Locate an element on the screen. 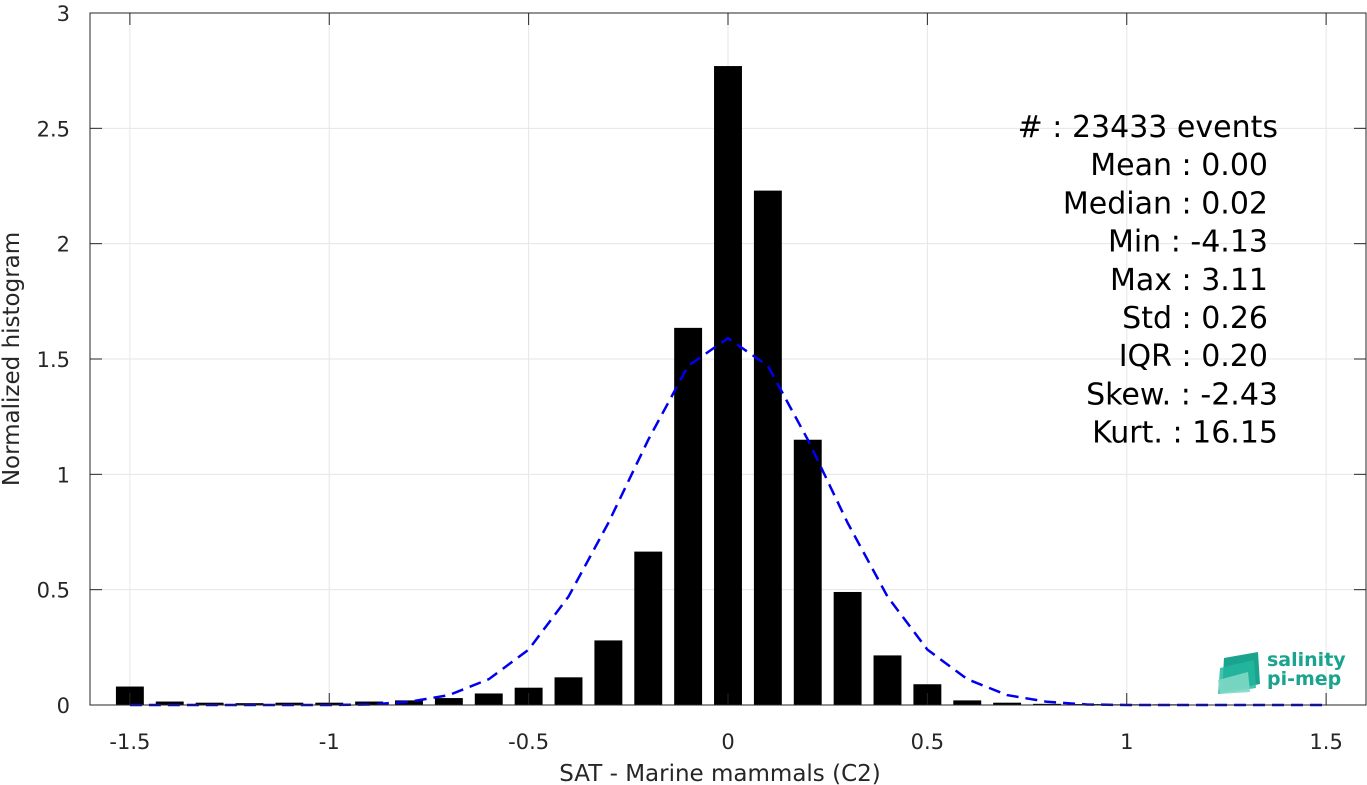  y-tick-label: 1.5 is located at coordinates (53, 360).